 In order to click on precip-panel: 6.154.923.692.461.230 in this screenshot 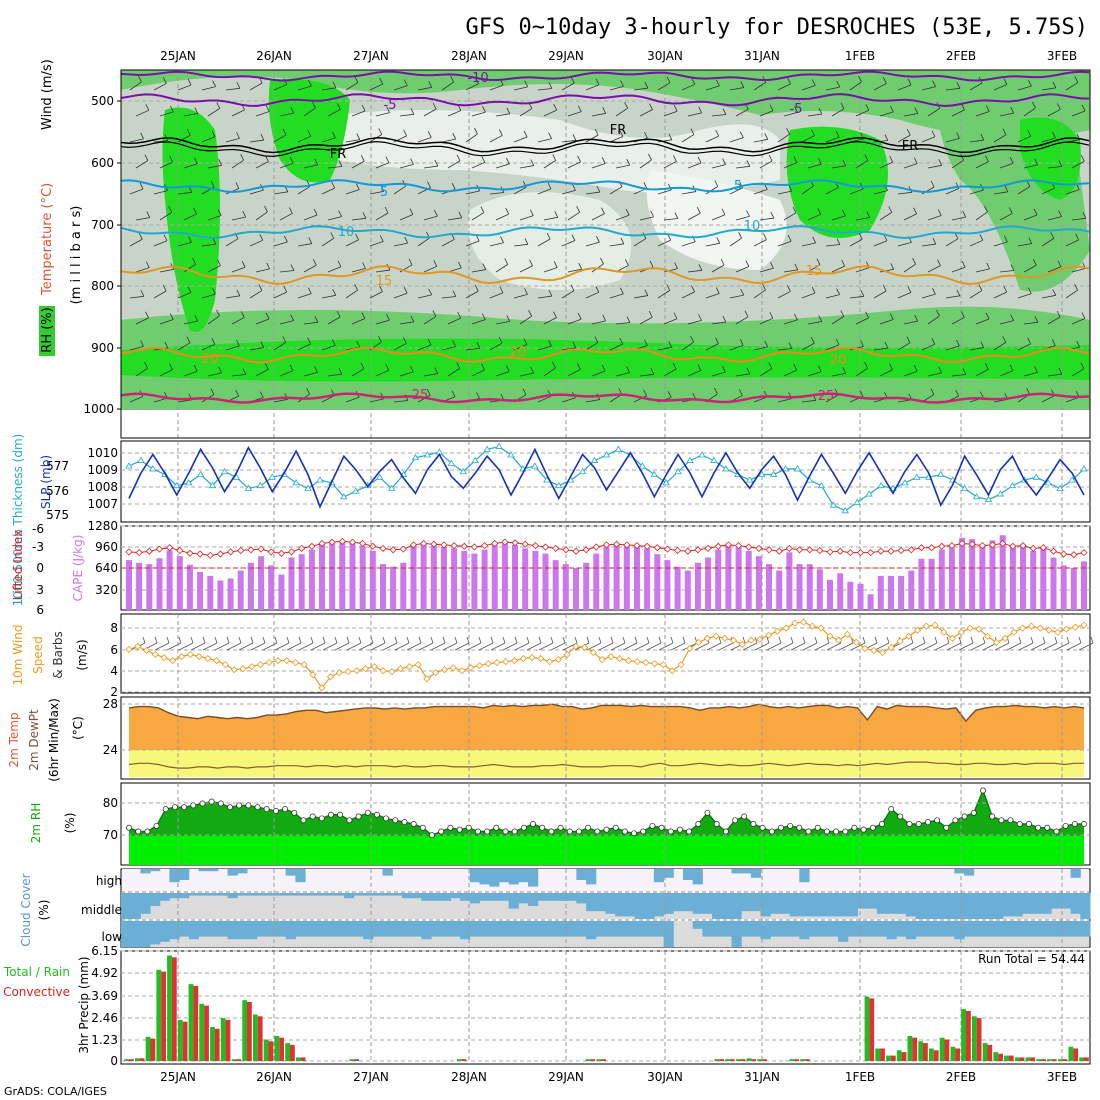, I will do `click(590, 1006)`.